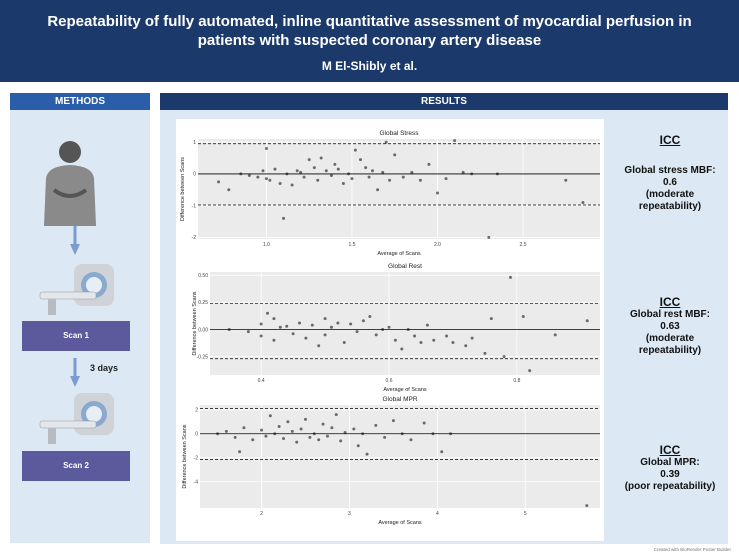 The width and height of the screenshot is (739, 554). What do you see at coordinates (525, 514) in the screenshot?
I see `x-tick-label: 5` at bounding box center [525, 514].